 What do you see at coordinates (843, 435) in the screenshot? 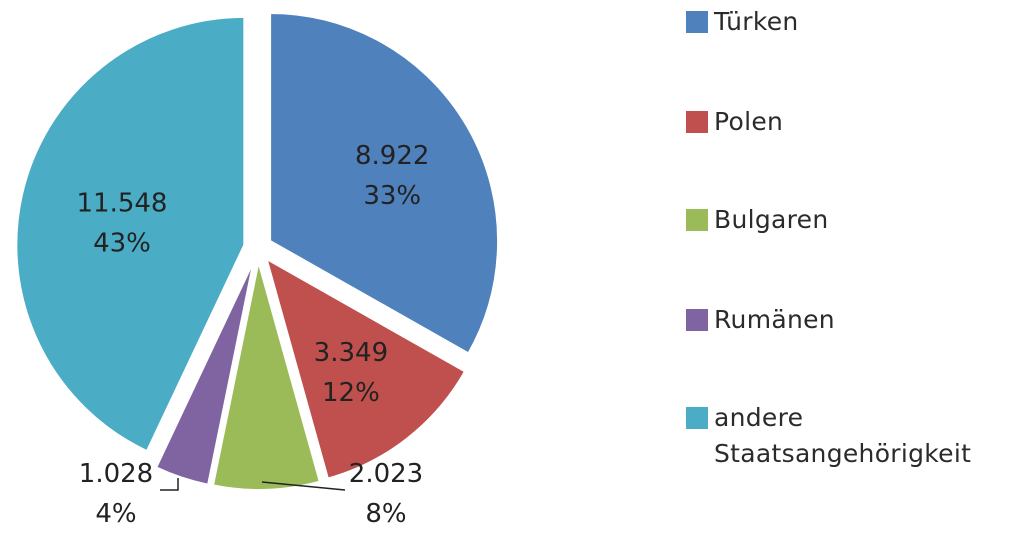
I see `legend-label: andere Staatsangehörigkeit` at bounding box center [843, 435].